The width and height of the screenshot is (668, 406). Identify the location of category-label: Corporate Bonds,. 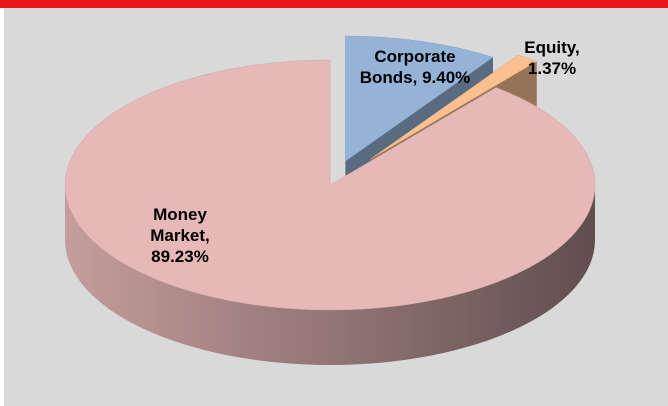
(407, 67).